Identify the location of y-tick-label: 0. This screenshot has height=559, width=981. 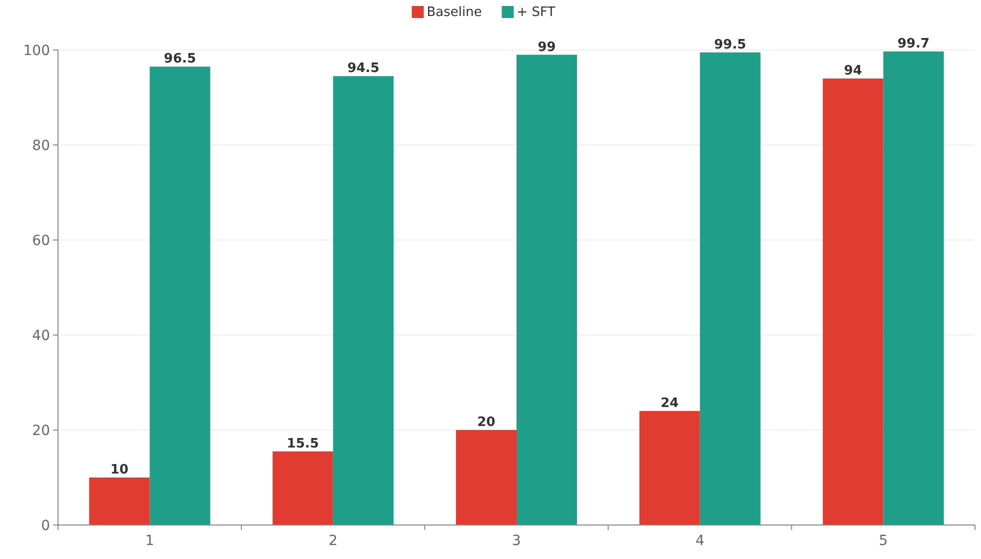
(45, 526).